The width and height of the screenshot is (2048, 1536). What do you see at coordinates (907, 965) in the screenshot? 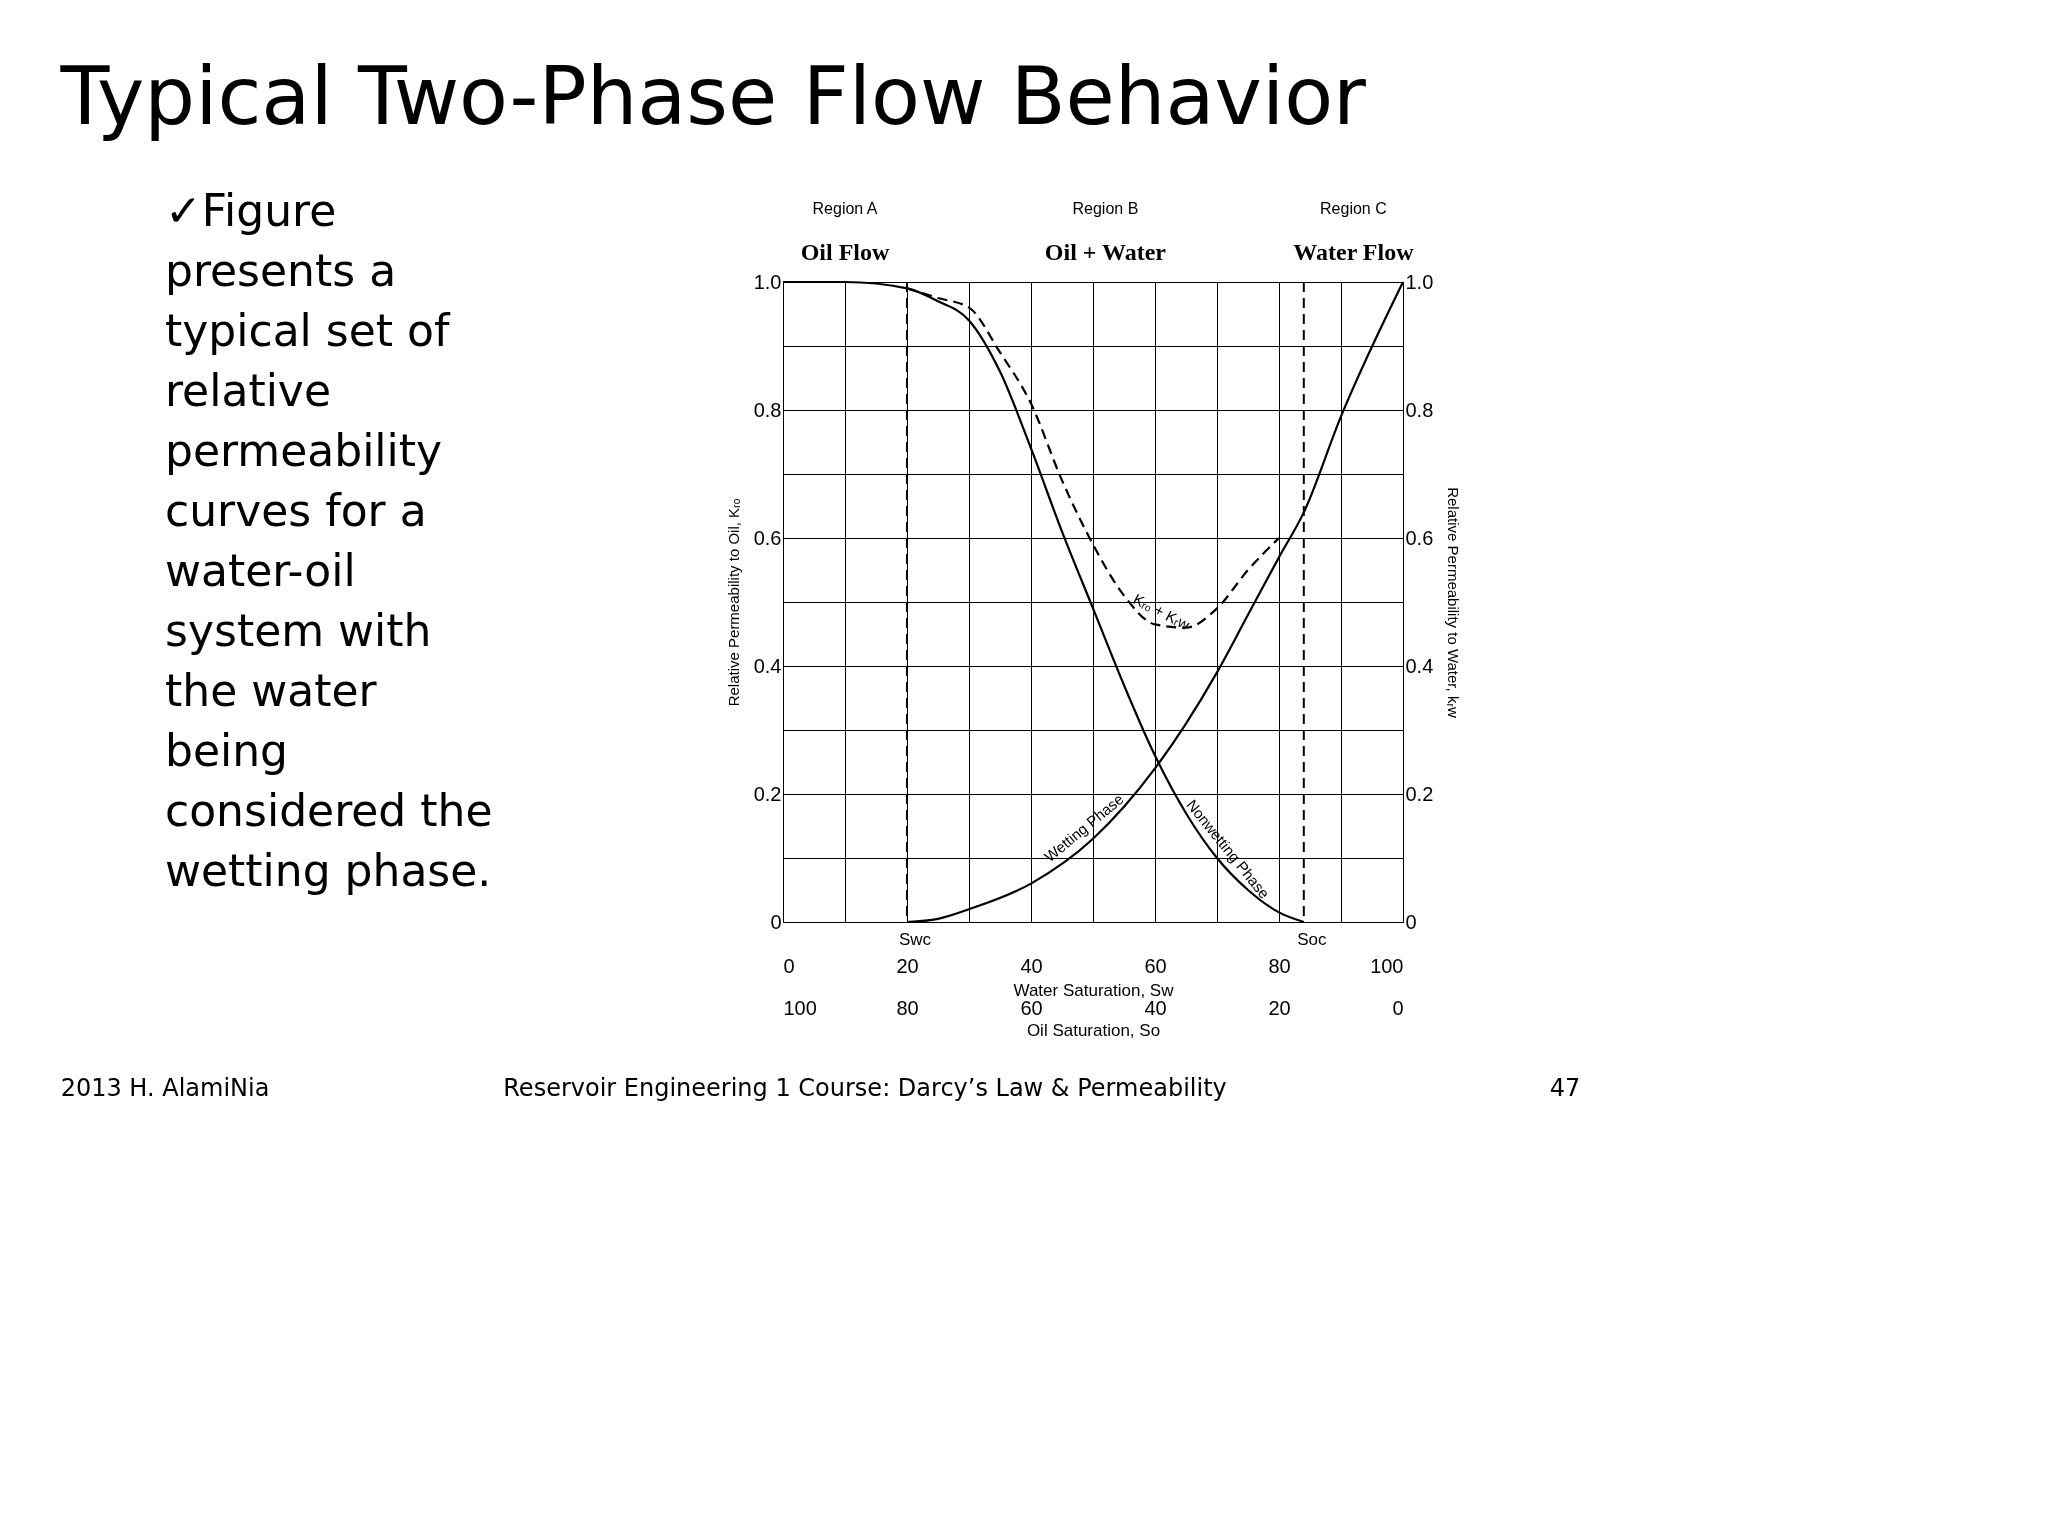
I see `x-tick-label: 20` at bounding box center [907, 965].